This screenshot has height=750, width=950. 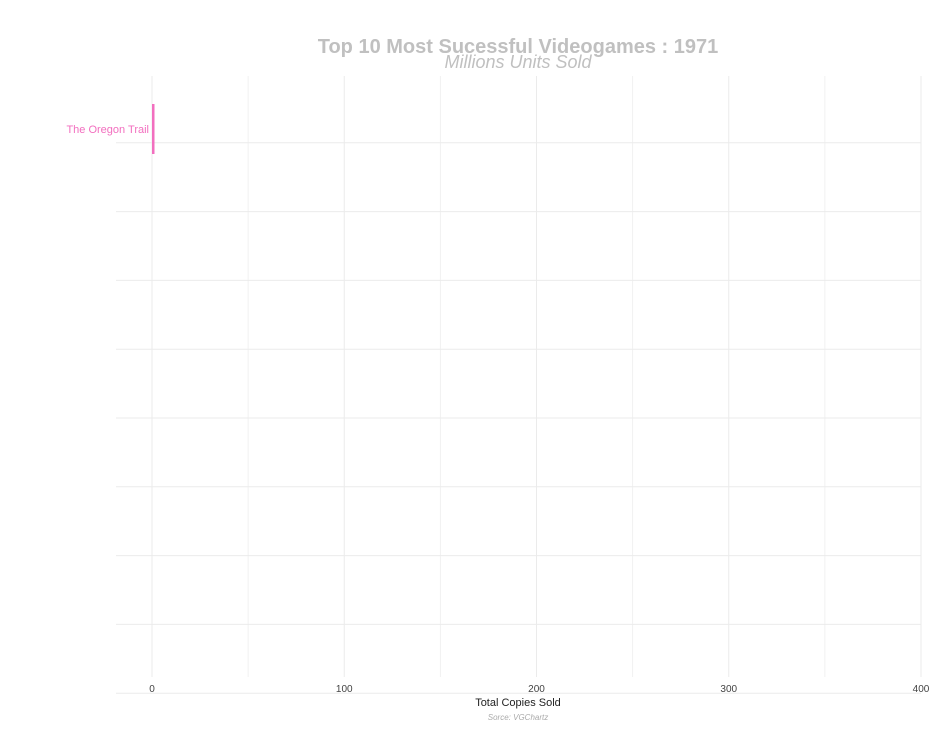 I want to click on chart-title: Top 10 Most Sucessful Videogames : 1971, so click(x=518, y=47).